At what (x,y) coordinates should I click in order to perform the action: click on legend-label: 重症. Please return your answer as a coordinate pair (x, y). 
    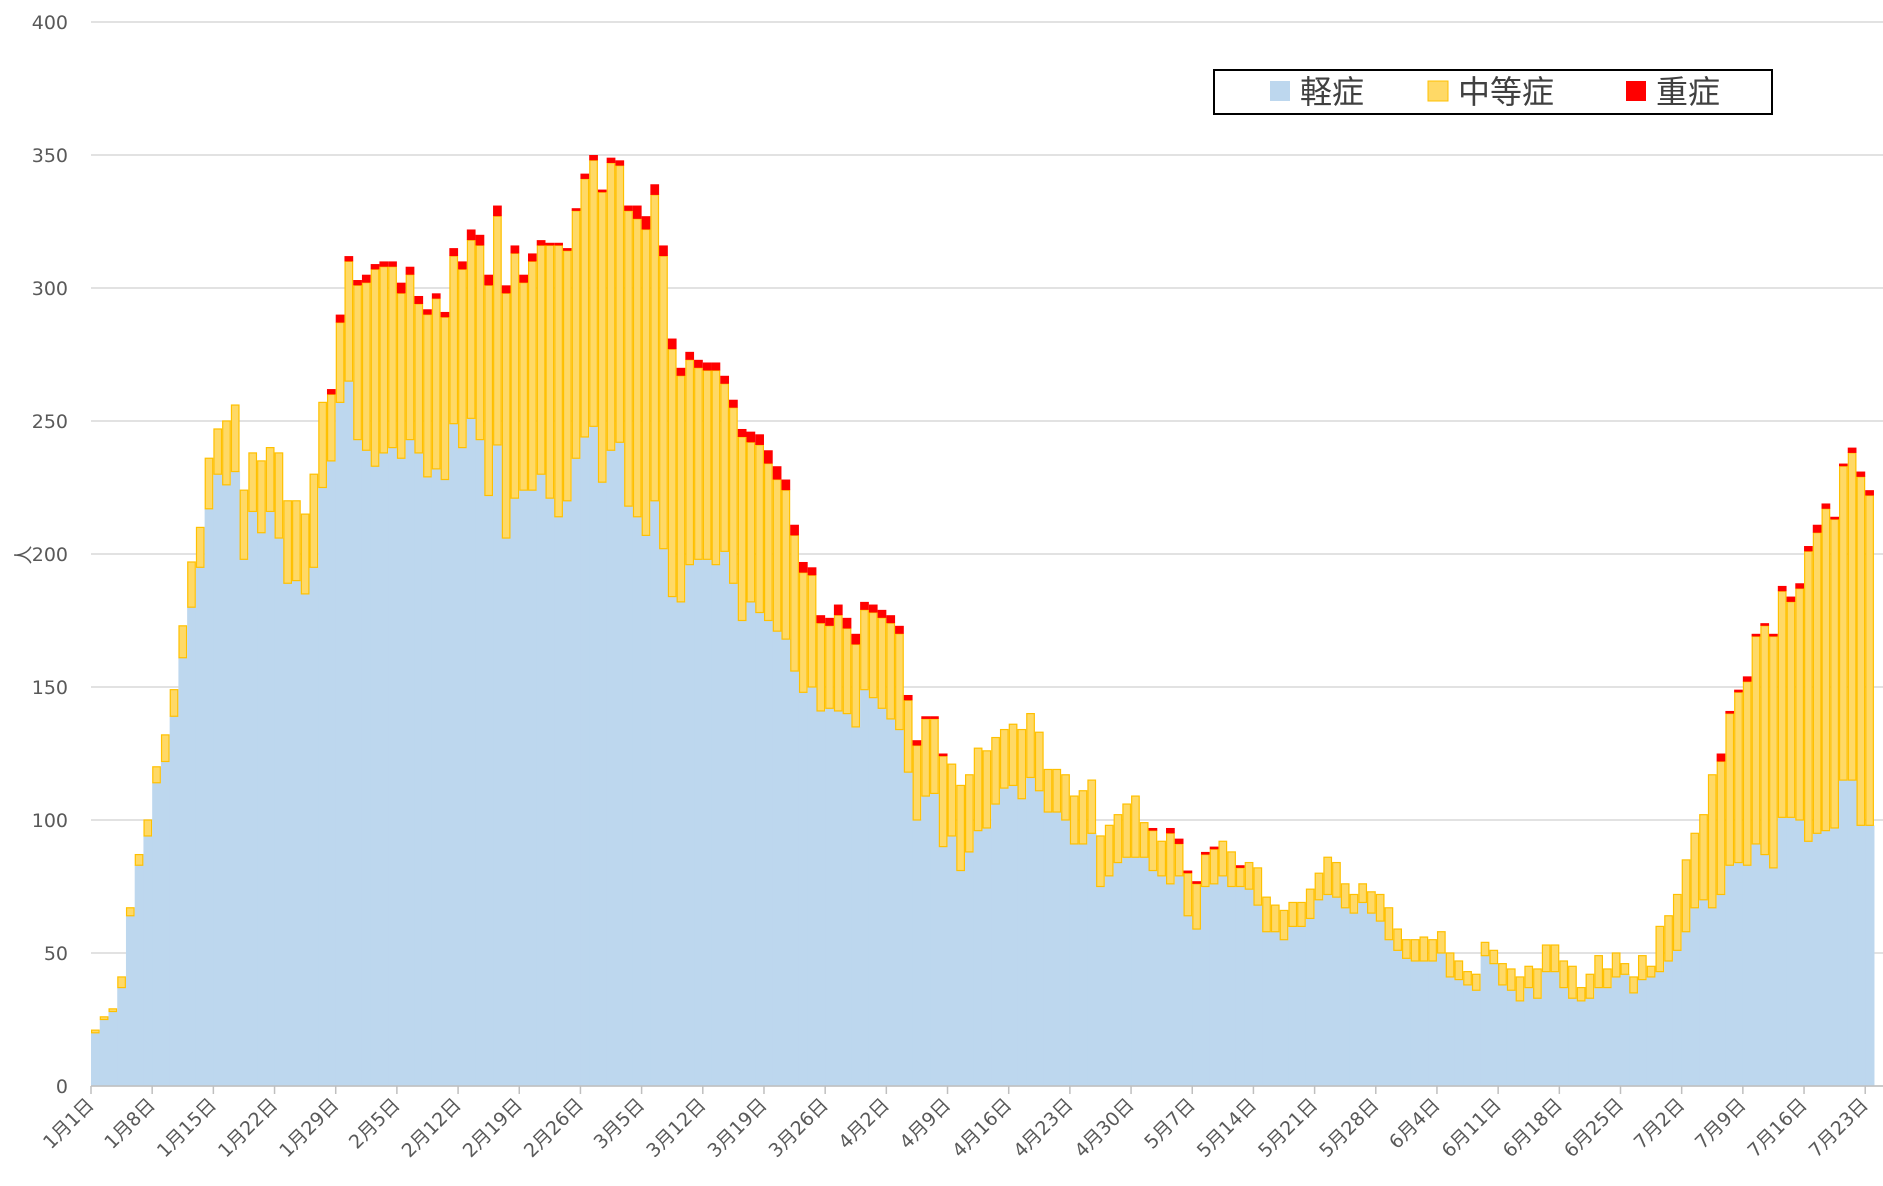
    Looking at the image, I should click on (1688, 92).